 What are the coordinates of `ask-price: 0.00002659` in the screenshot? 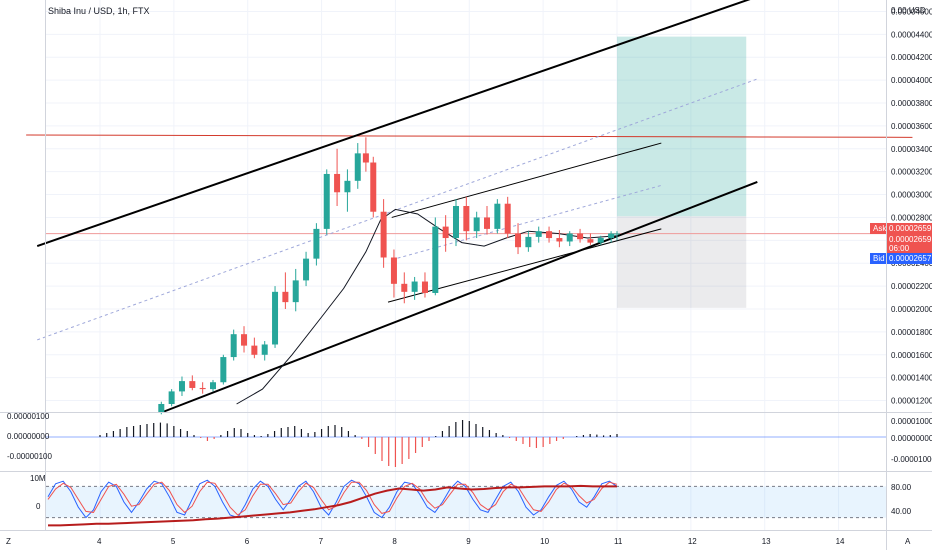 It's located at (910, 228).